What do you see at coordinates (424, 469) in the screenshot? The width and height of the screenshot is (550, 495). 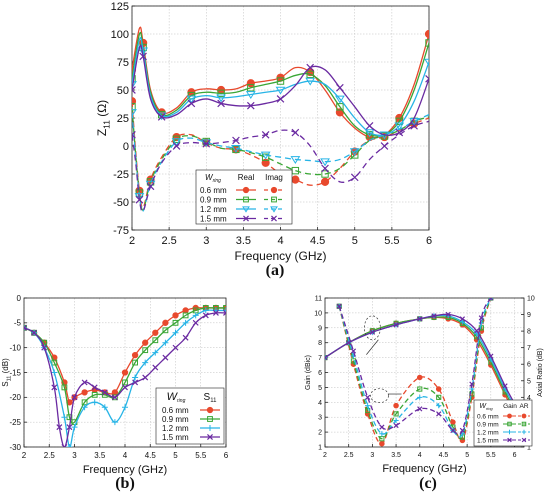 I see `x-axis-label: Frequency (GHz)` at bounding box center [424, 469].